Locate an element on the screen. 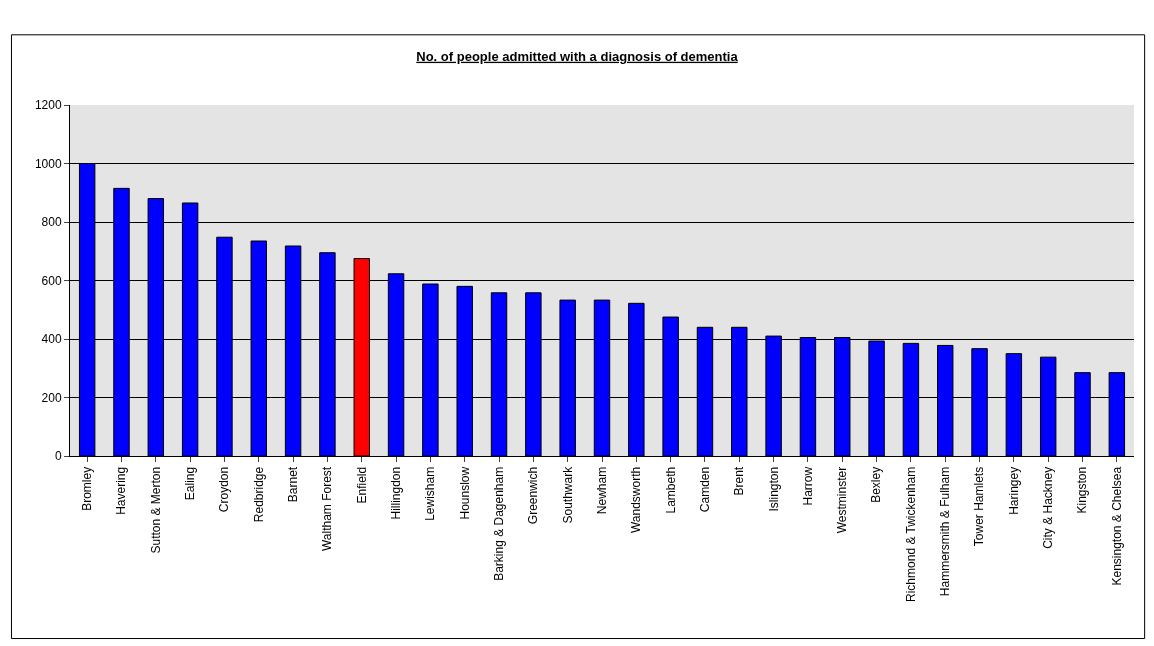  chart-title: No. of people admitted with a diagnosis of dementia is located at coordinates (577, 56).